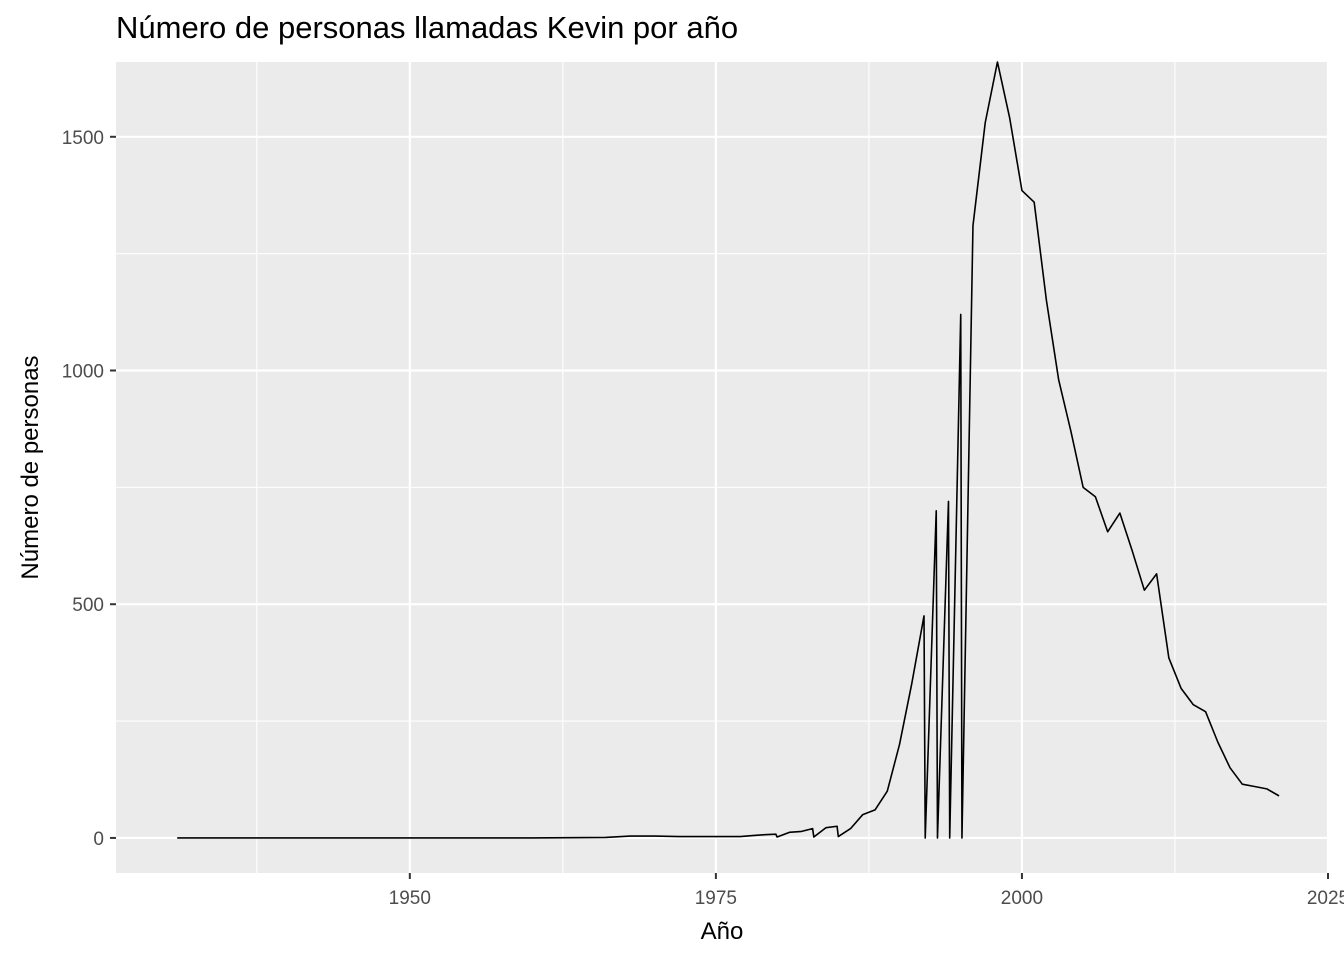 This screenshot has height=960, width=1344. I want to click on x-axis-ticks: 1950 1975 2000 2025, so click(866, 891).